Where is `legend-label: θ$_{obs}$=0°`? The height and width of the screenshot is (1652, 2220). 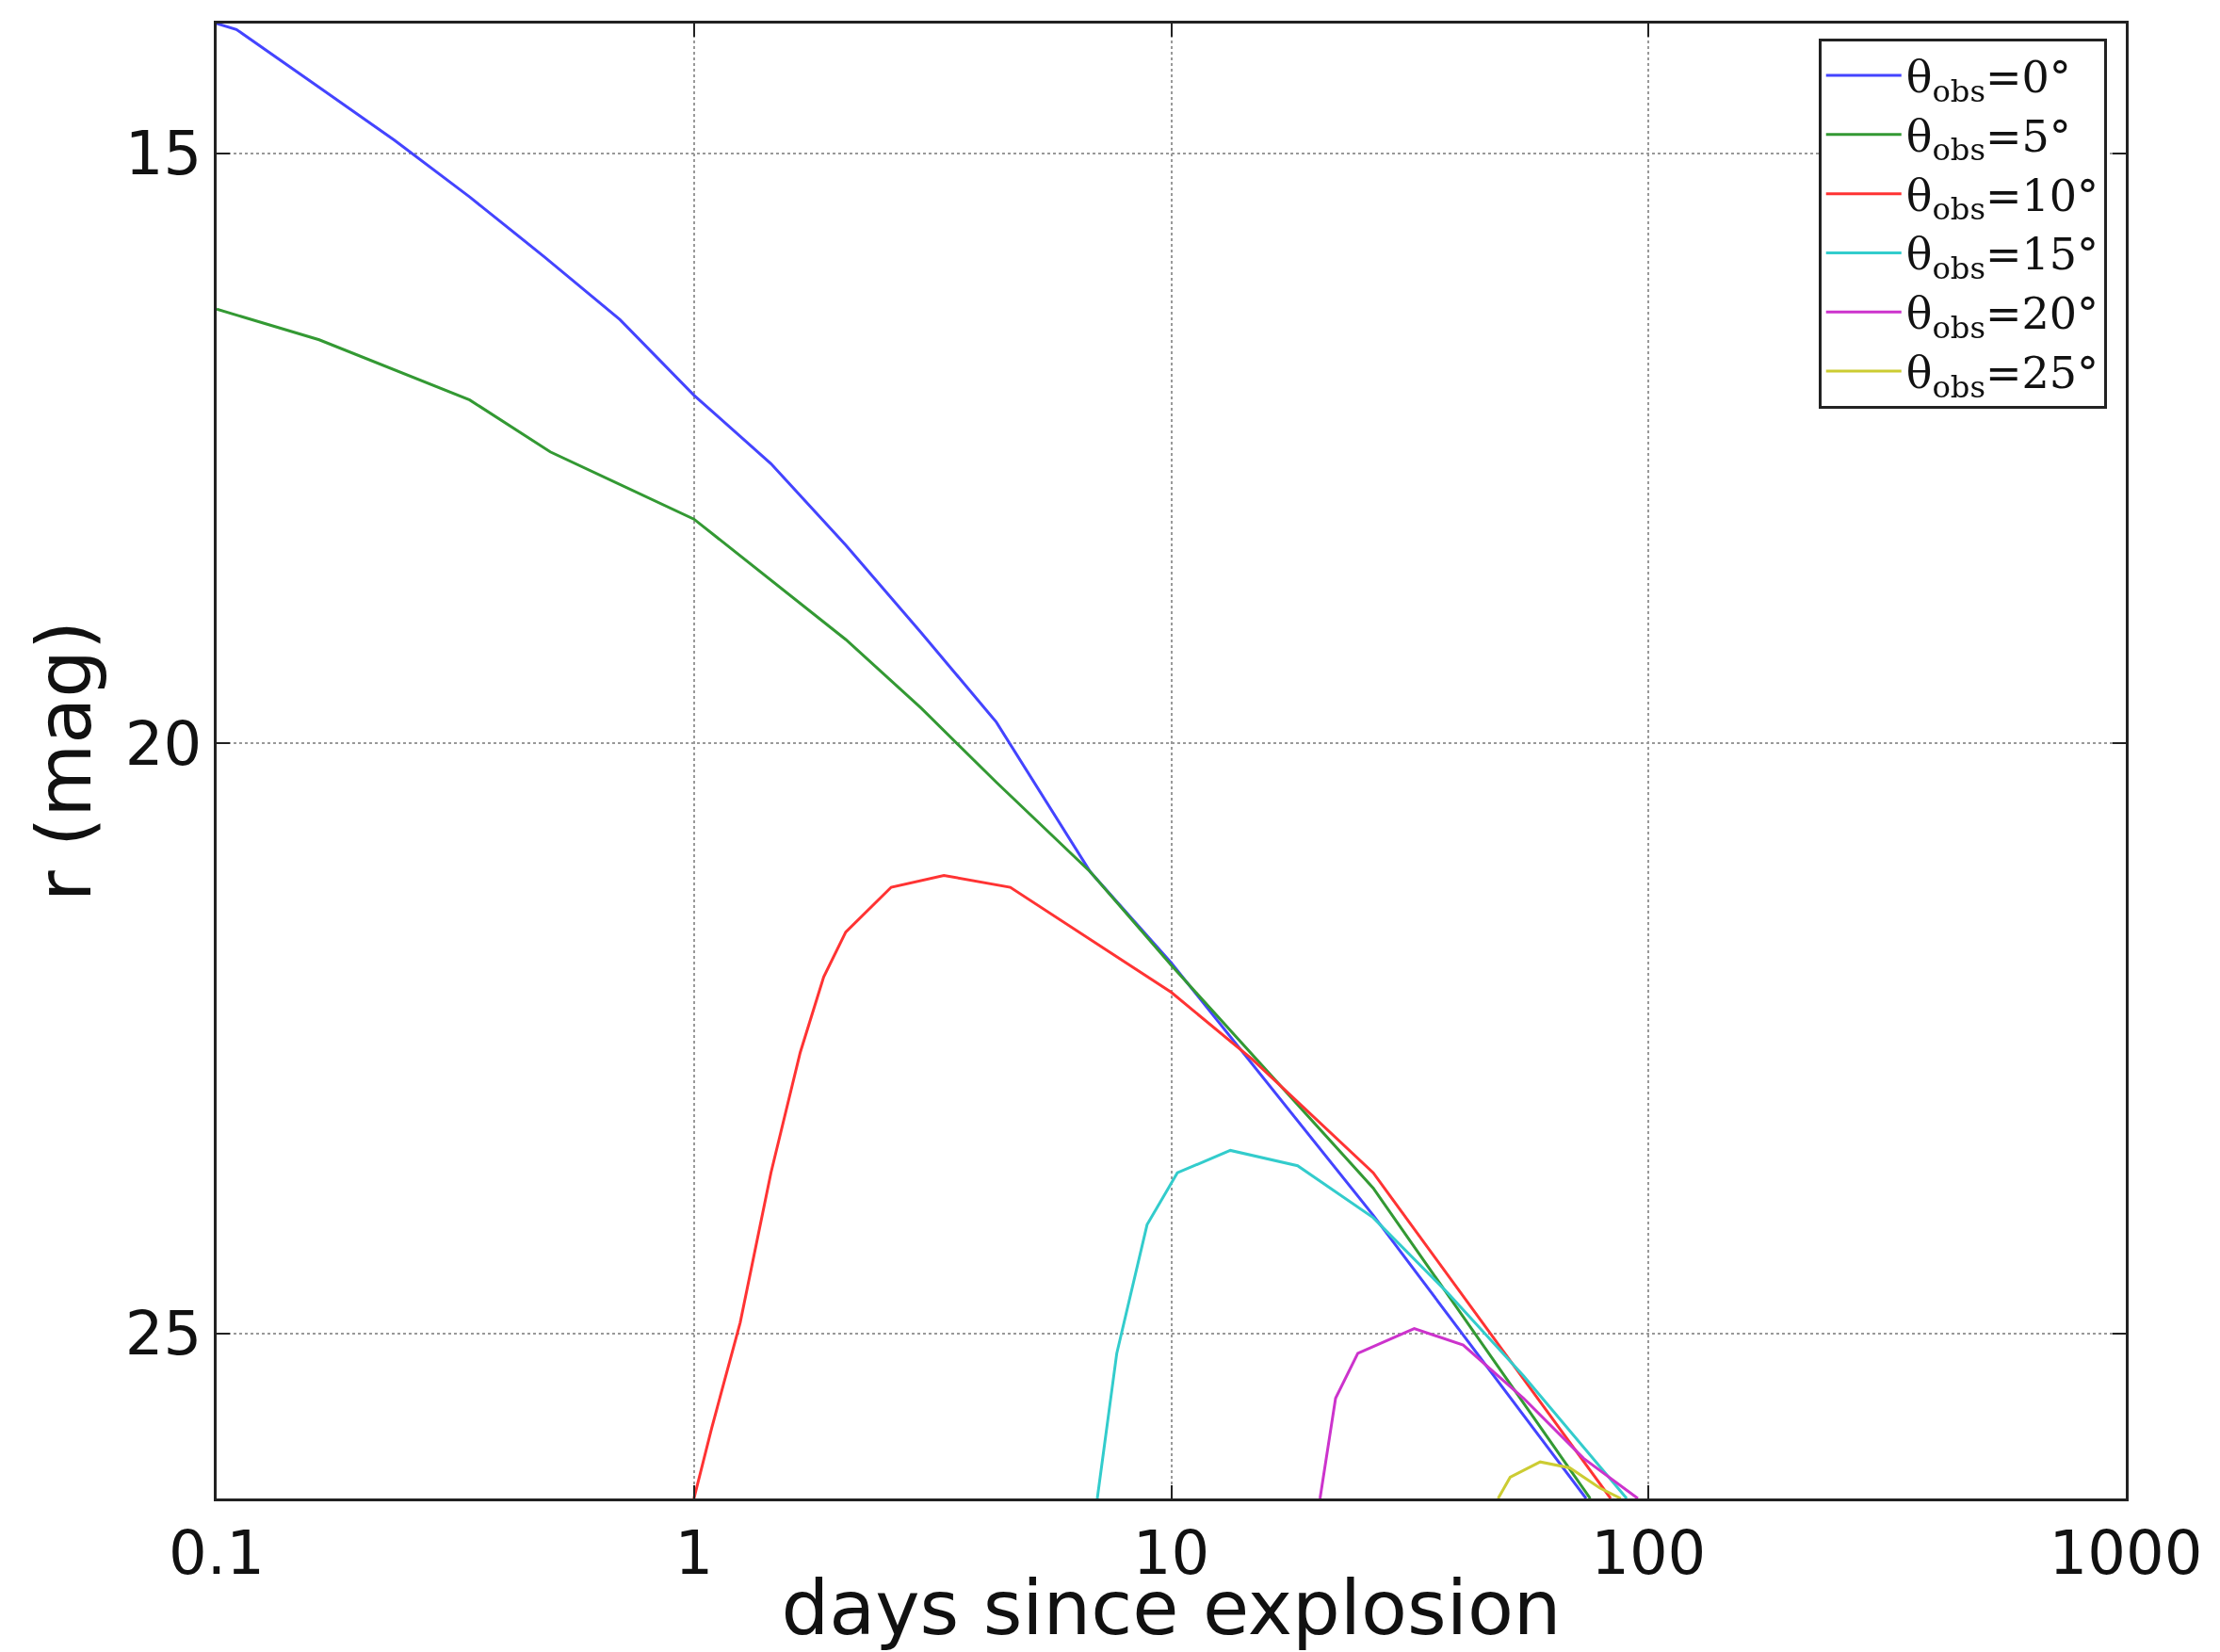 legend-label: θ$_{obs}$=0° is located at coordinates (1988, 80).